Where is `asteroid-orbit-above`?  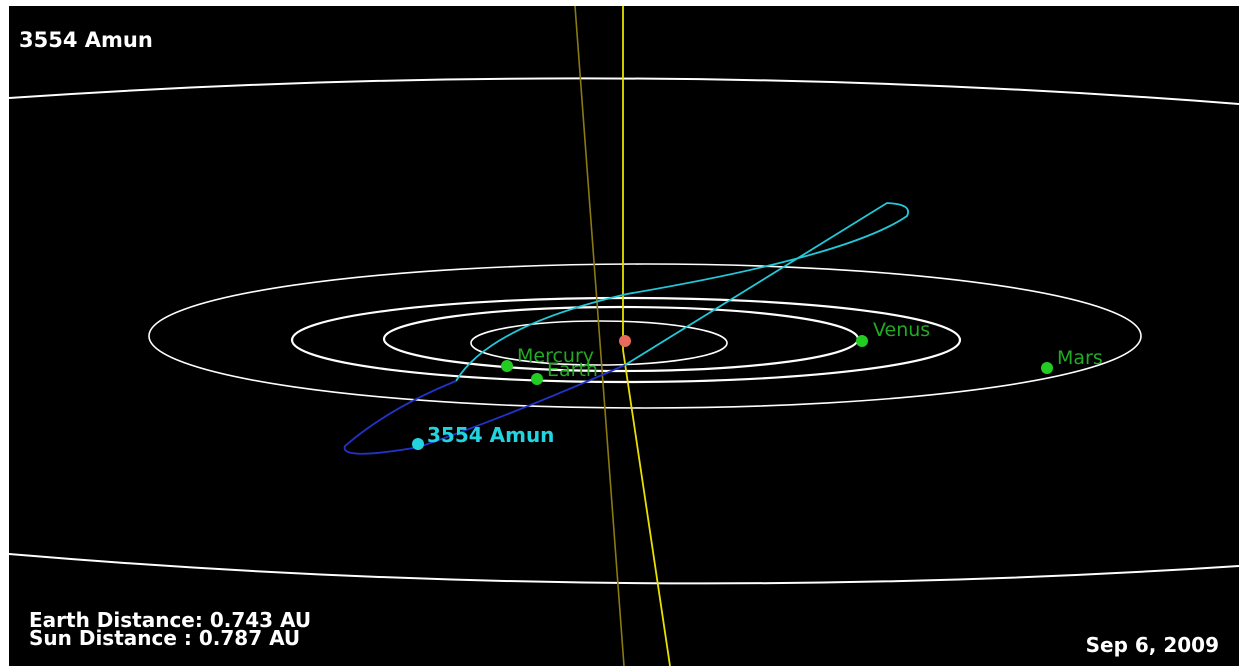 asteroid-orbit-above is located at coordinates (682, 292).